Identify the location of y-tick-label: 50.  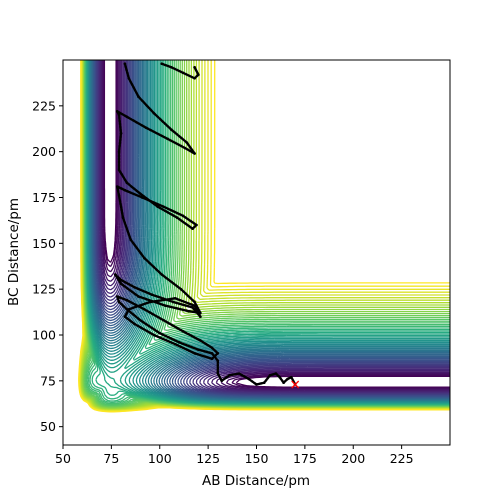
(48, 426).